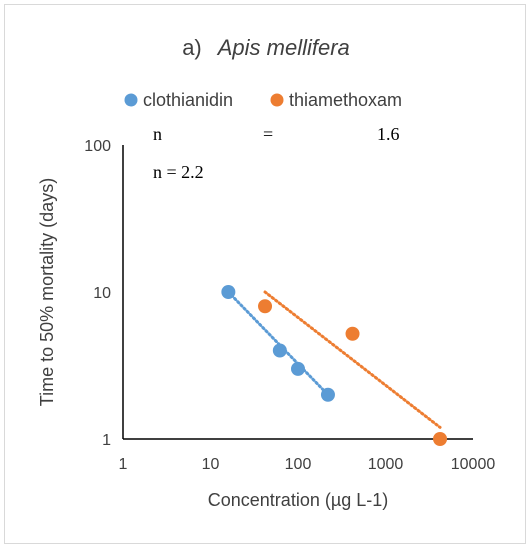 The height and width of the screenshot is (550, 532). I want to click on legend-label-clothianidin: clothianidin, so click(188, 100).